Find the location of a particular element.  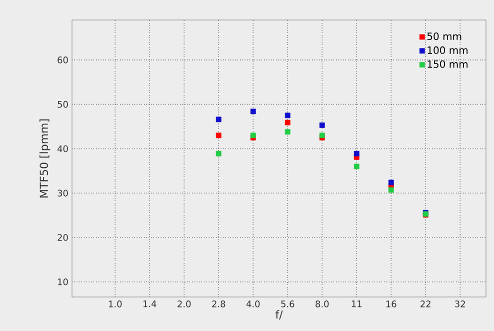

x-axis-title: f/ is located at coordinates (279, 315).